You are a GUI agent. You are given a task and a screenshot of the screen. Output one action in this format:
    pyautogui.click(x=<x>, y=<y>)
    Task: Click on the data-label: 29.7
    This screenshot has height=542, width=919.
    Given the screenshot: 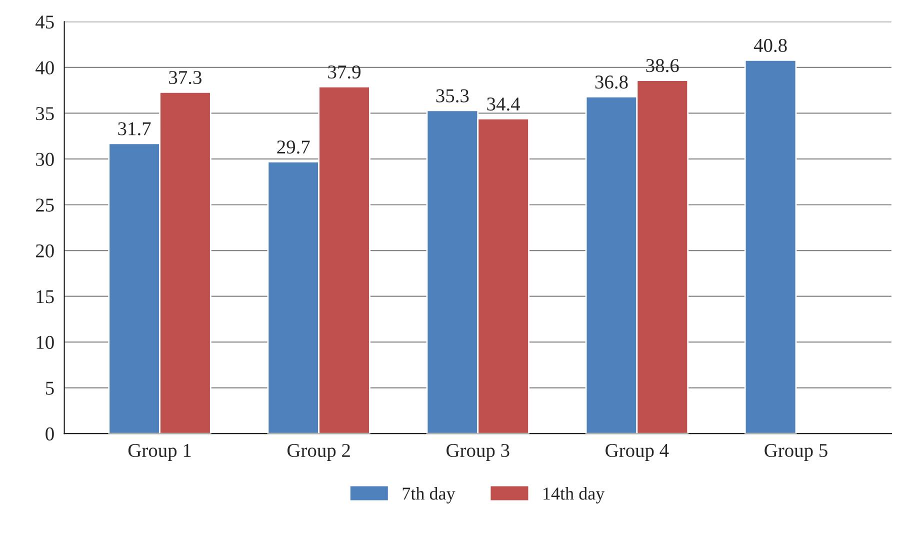 What is the action you would take?
    pyautogui.click(x=293, y=147)
    